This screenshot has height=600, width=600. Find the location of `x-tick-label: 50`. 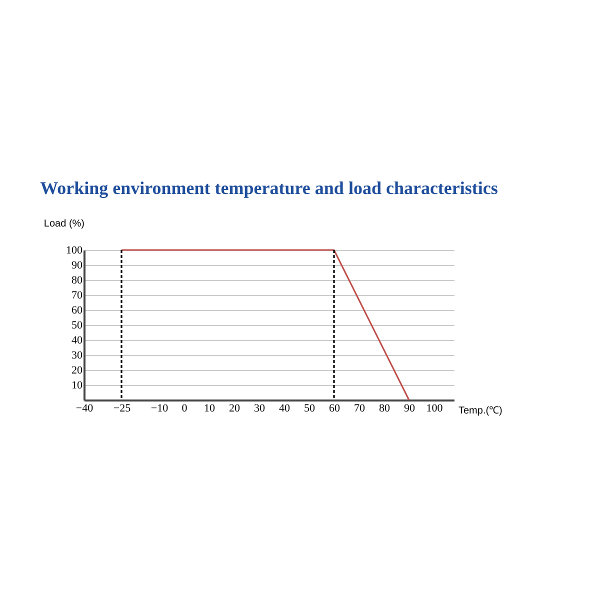

x-tick-label: 50 is located at coordinates (310, 408).